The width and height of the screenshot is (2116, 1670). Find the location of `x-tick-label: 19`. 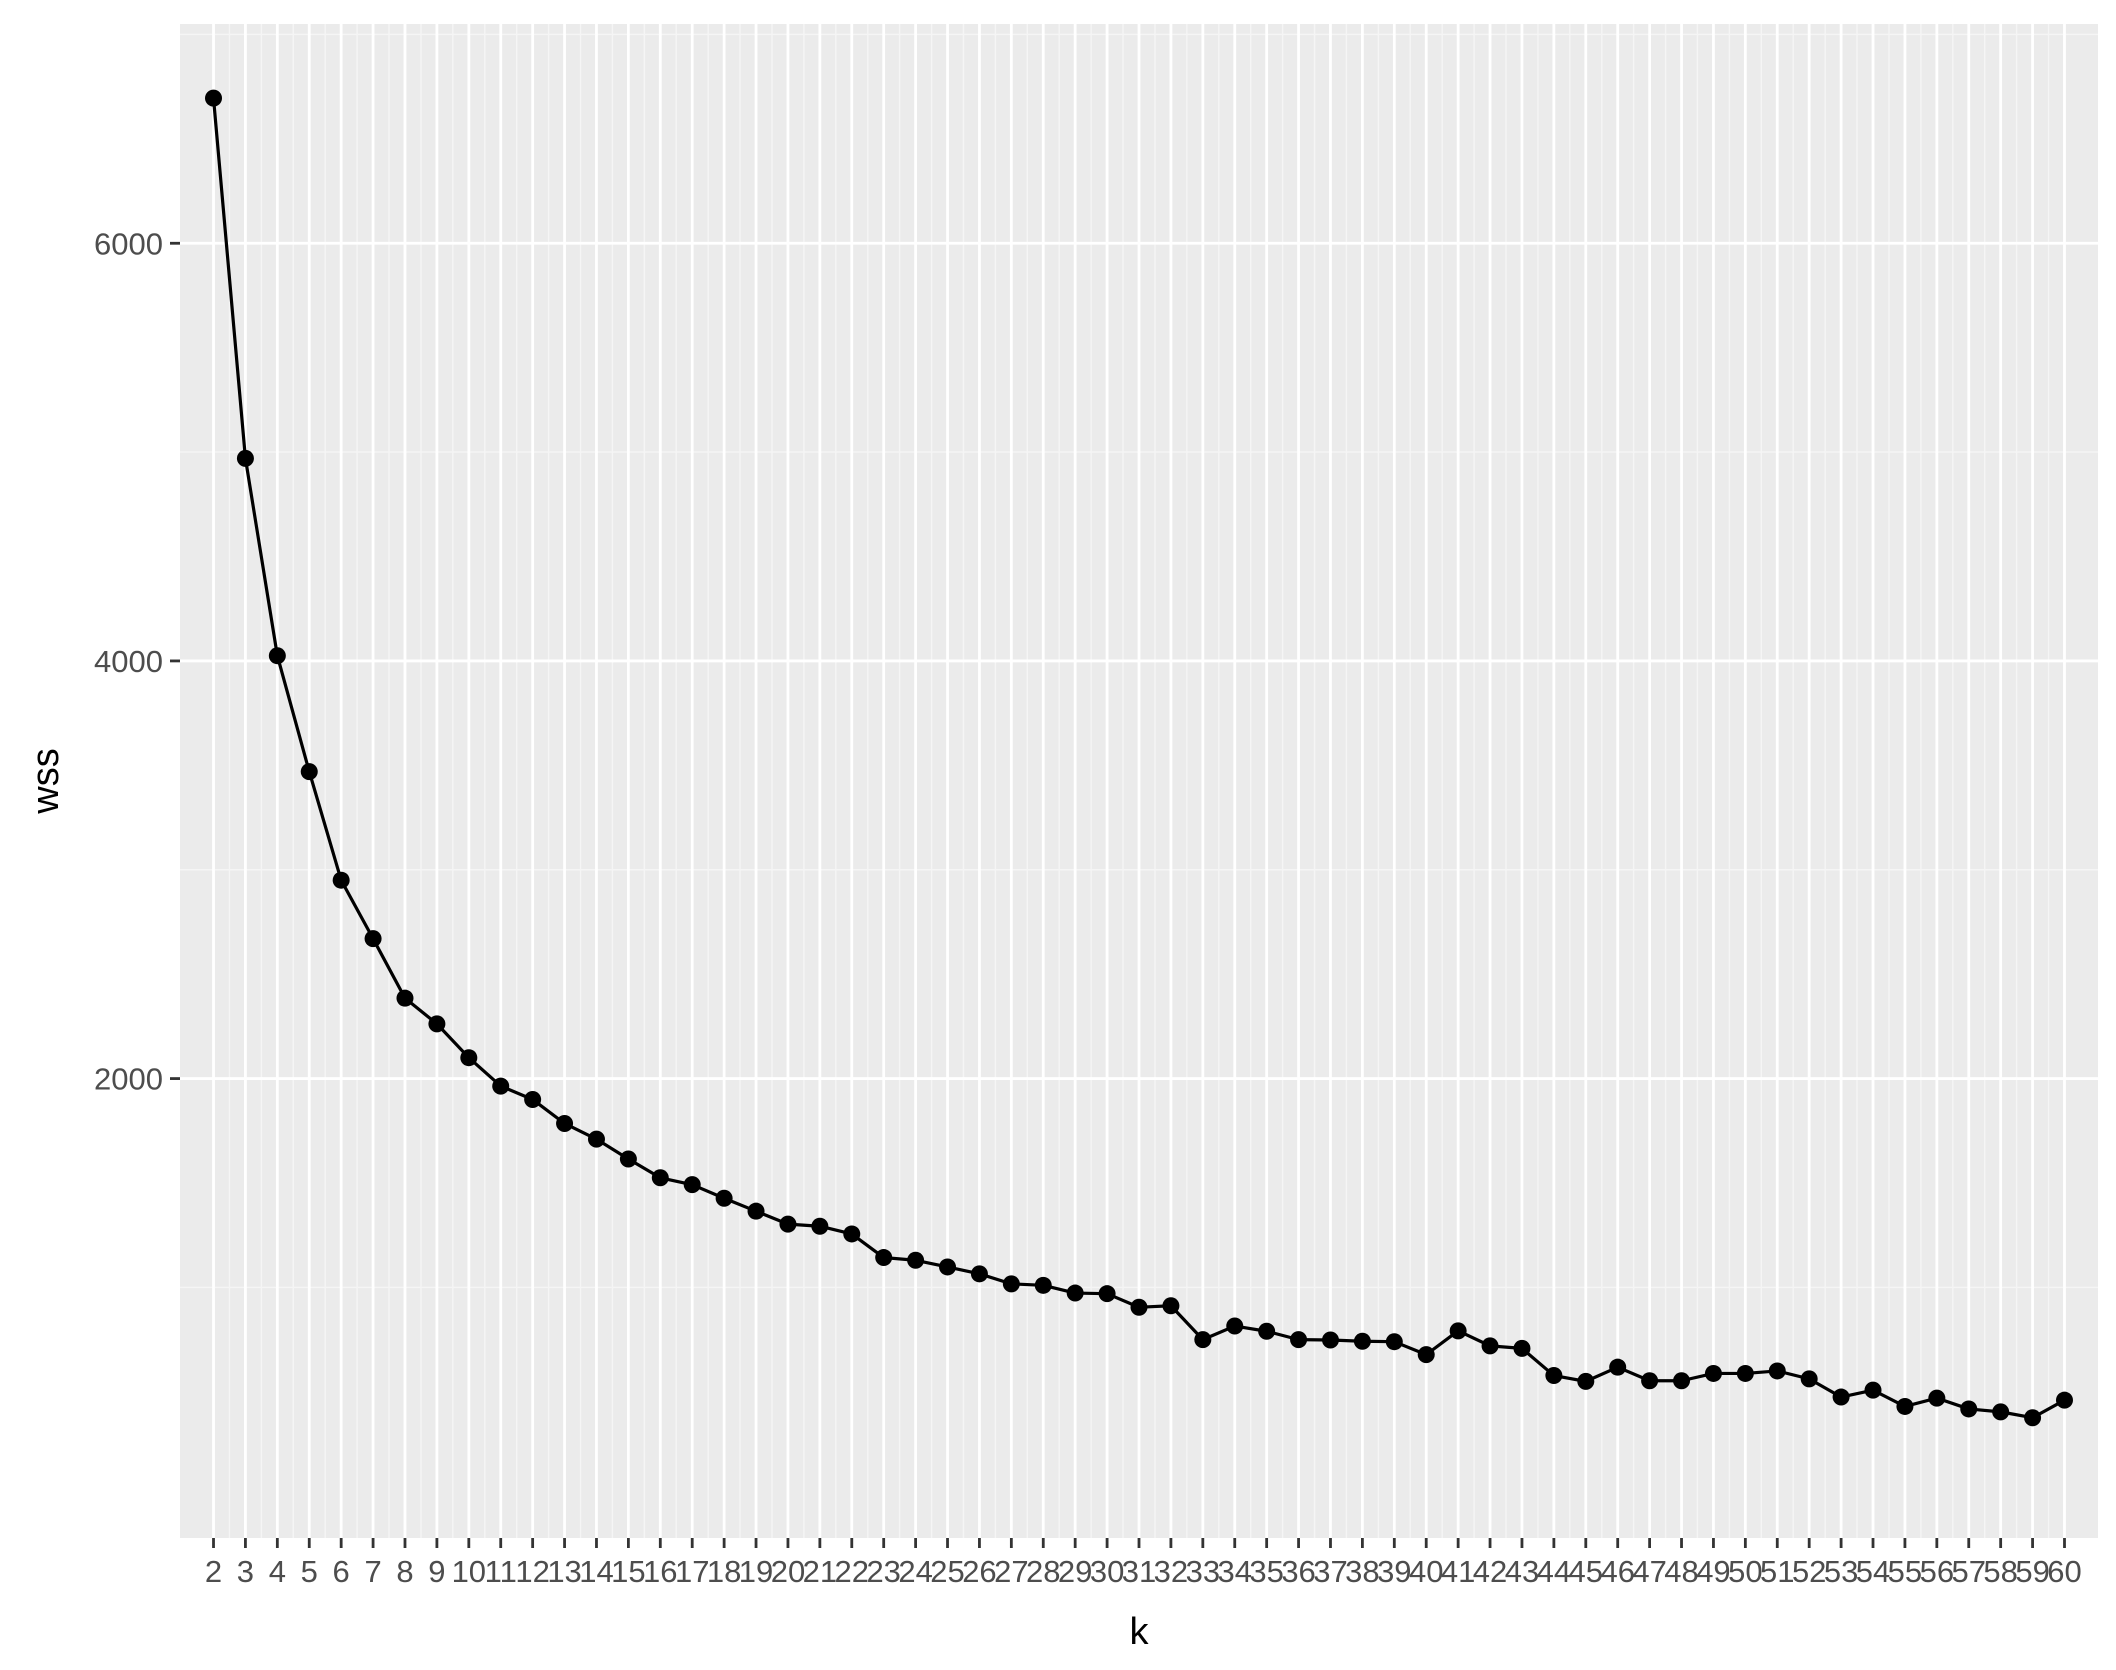

x-tick-label: 19 is located at coordinates (756, 1571).